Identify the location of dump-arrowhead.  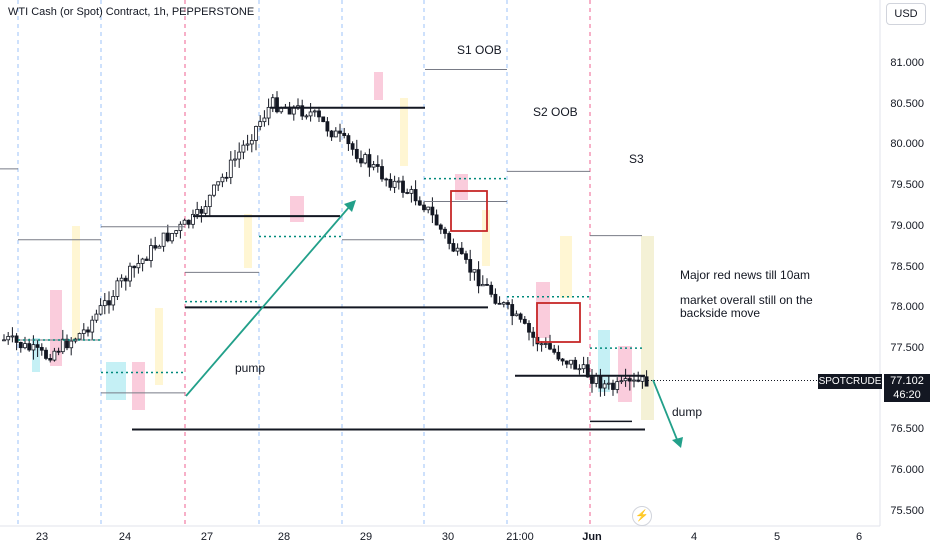
(677, 442).